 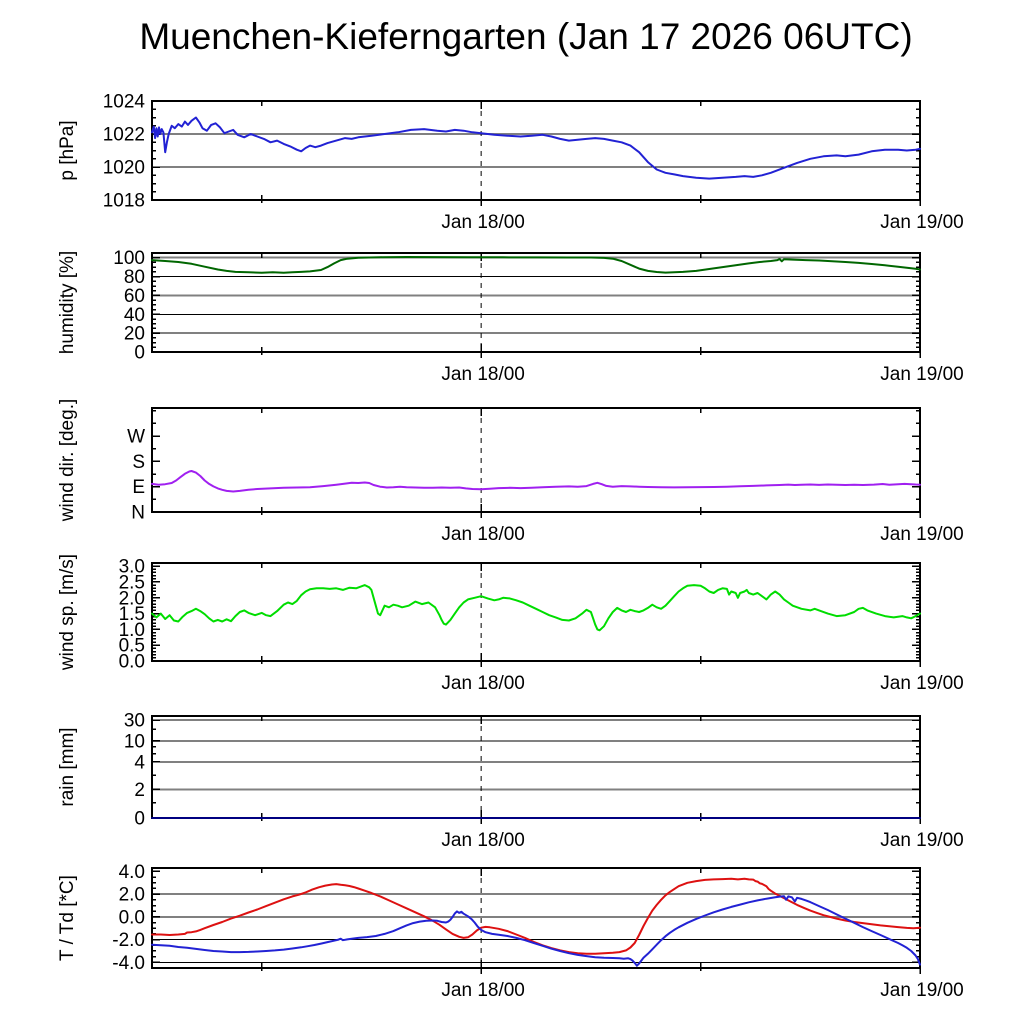 I want to click on pressure-ytick-label: 1018, so click(x=124, y=201).